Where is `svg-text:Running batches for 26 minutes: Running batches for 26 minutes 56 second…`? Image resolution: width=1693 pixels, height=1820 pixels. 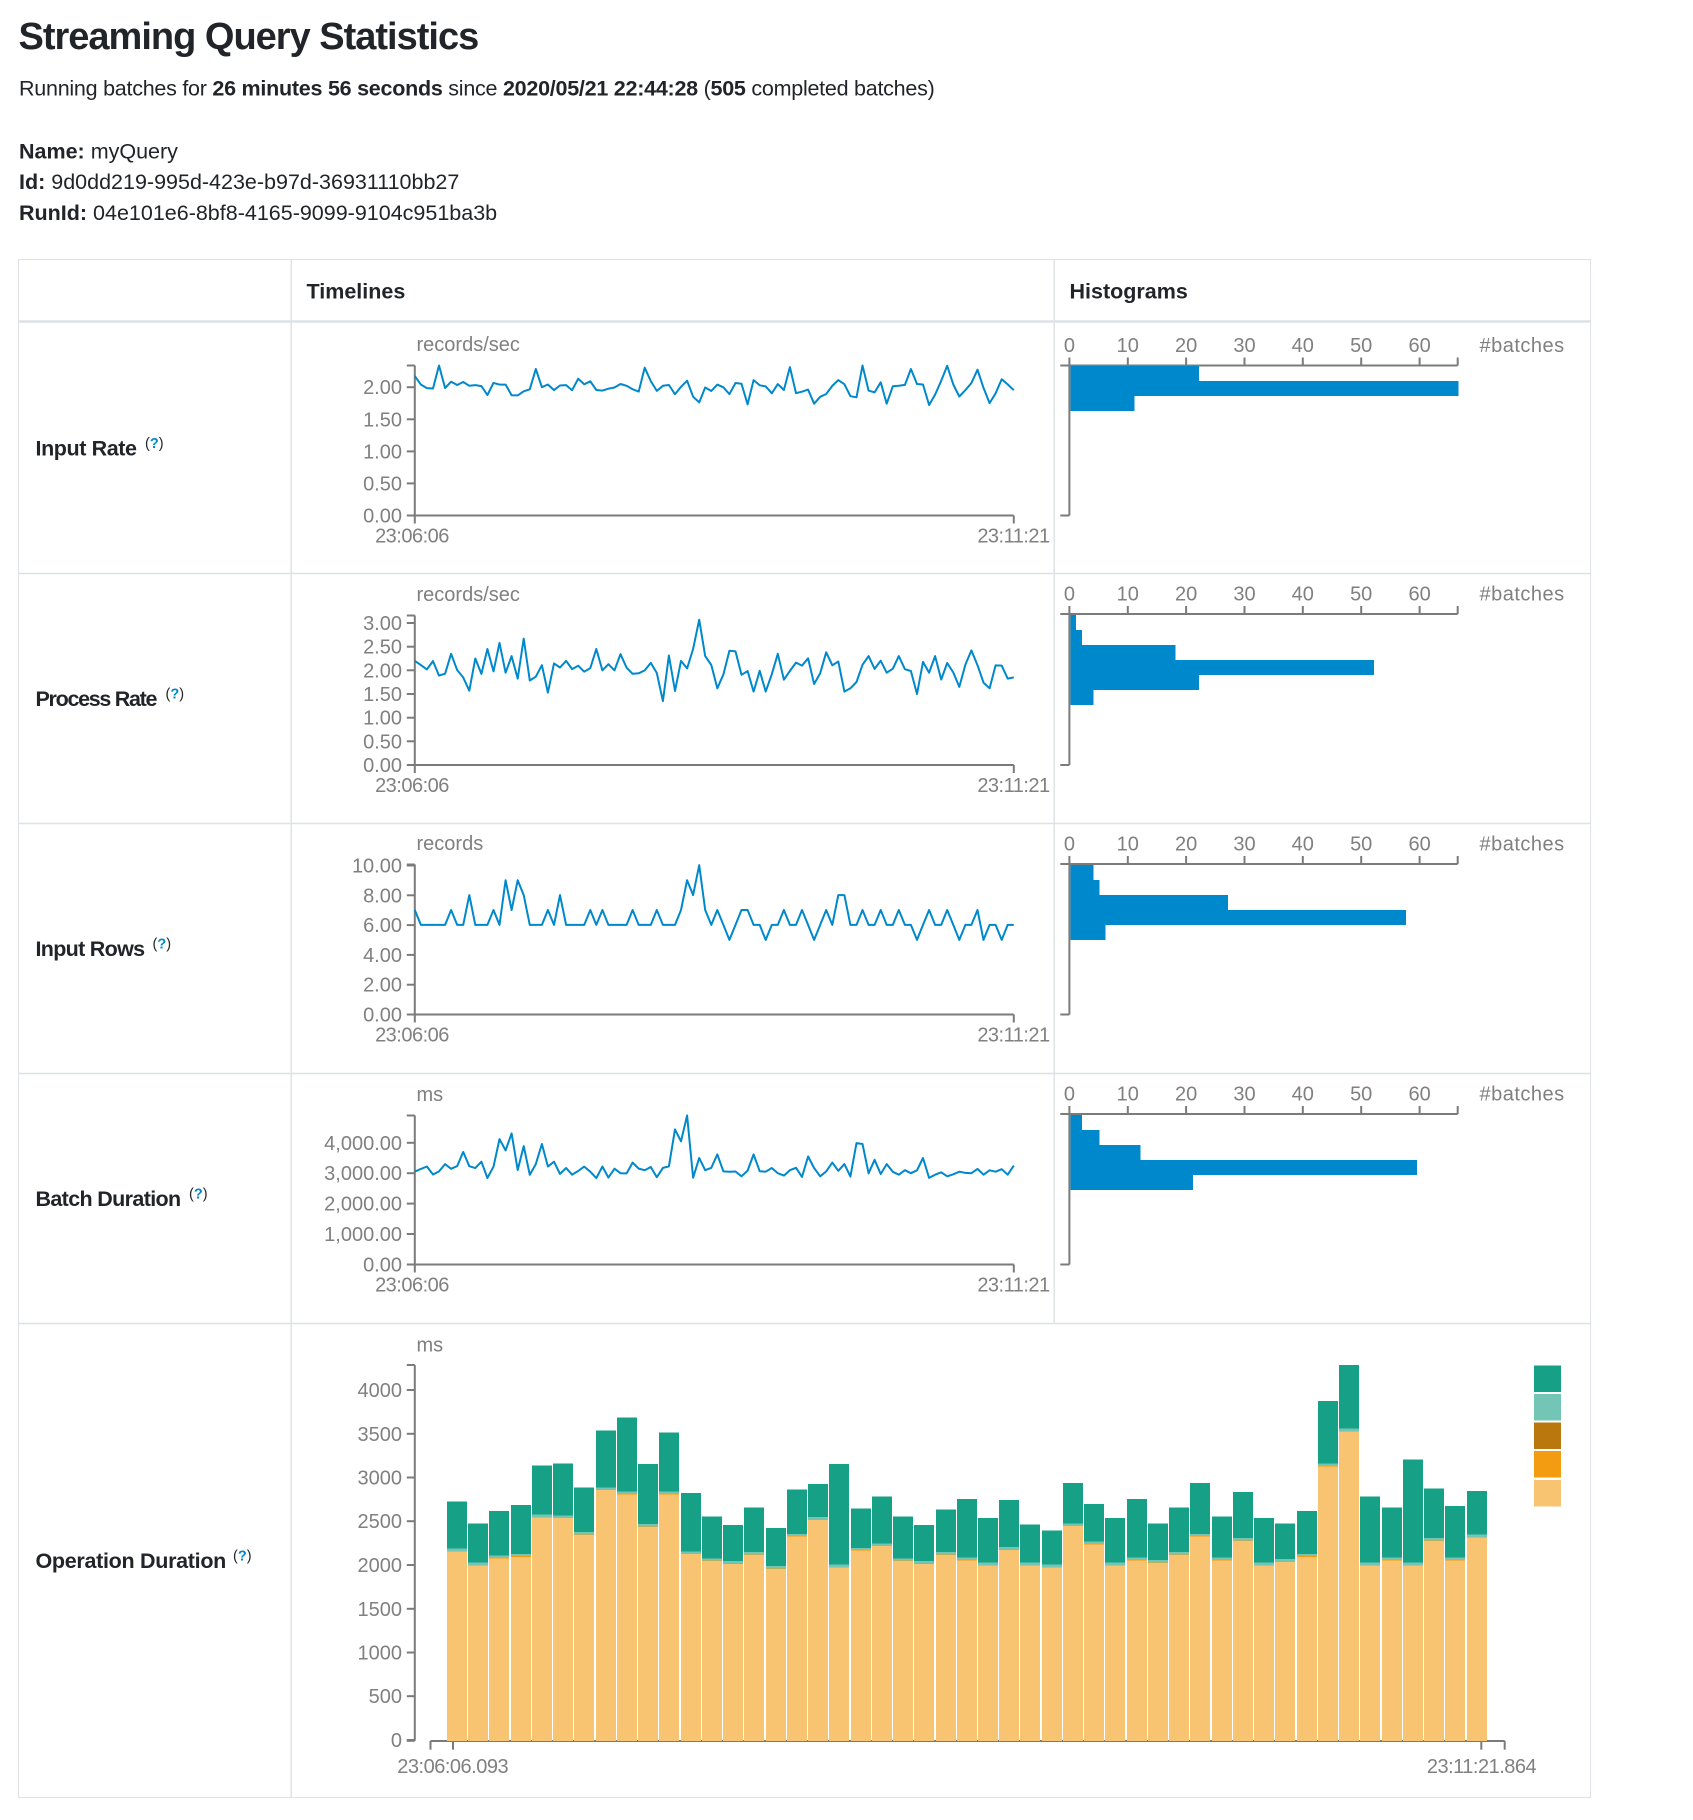 svg-text:Running batches for 26 minutes: Running batches for 26 minutes 56 second… is located at coordinates (477, 89).